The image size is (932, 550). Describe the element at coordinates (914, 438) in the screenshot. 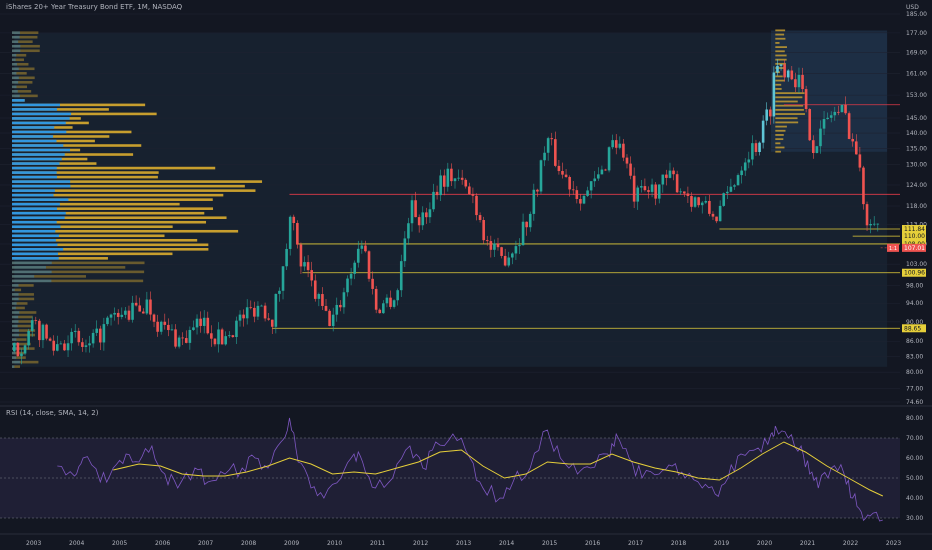

I see `rsi-y-tick-label: 70.00` at that location.